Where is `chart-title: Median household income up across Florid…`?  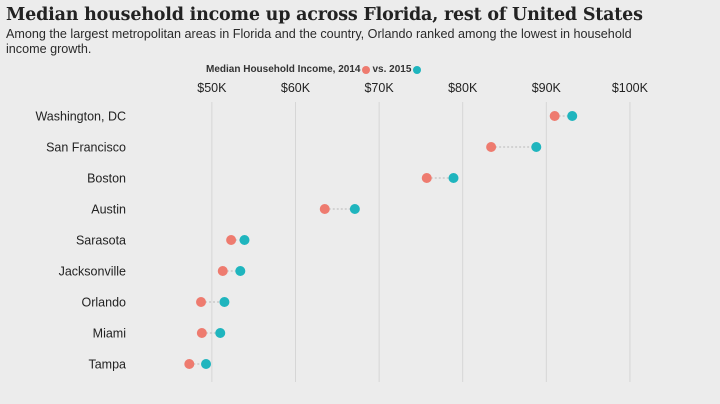
chart-title: Median household income up across Florid… is located at coordinates (324, 15).